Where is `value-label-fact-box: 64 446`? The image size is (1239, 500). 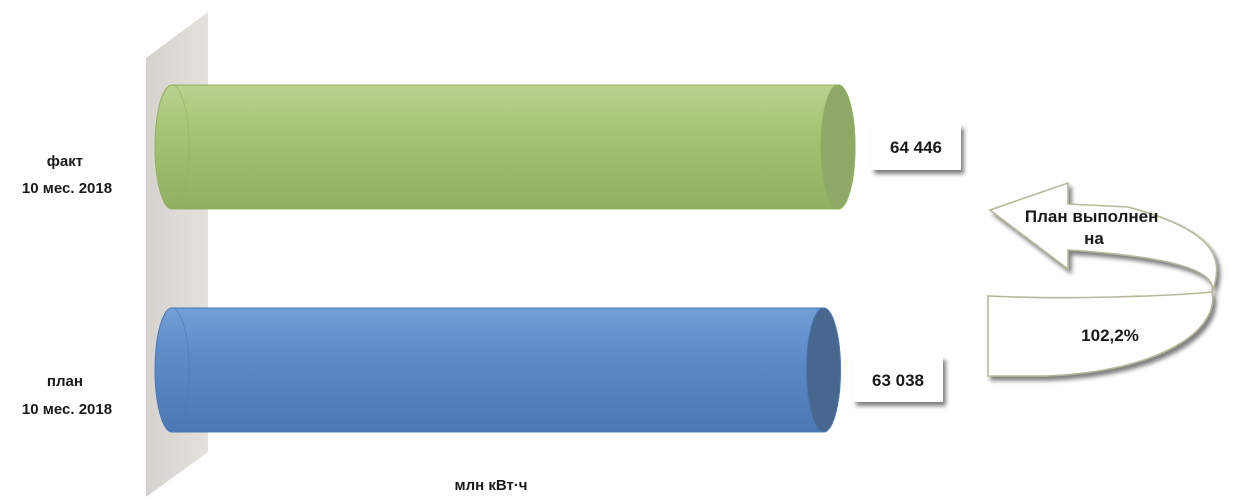
value-label-fact-box: 64 446 is located at coordinates (916, 147).